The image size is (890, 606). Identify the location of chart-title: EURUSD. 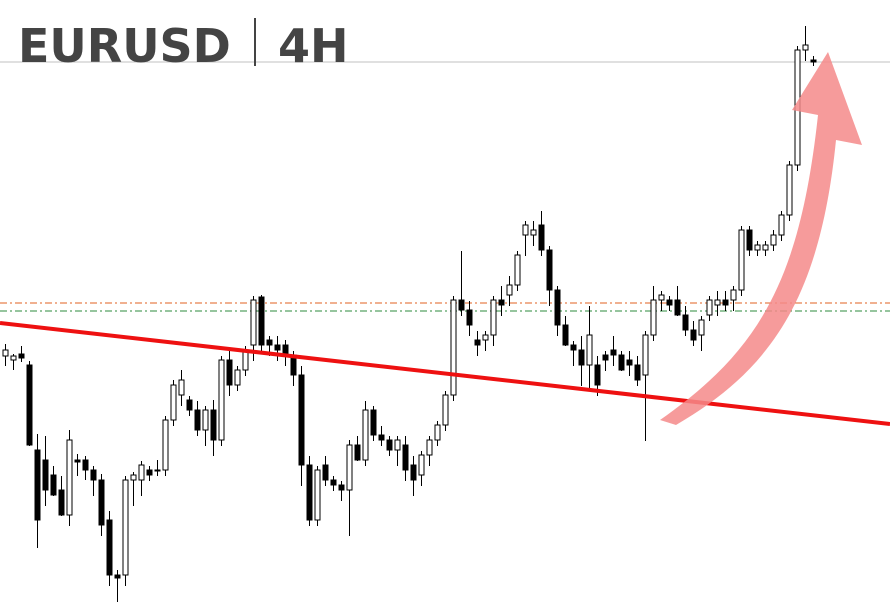
(124, 46).